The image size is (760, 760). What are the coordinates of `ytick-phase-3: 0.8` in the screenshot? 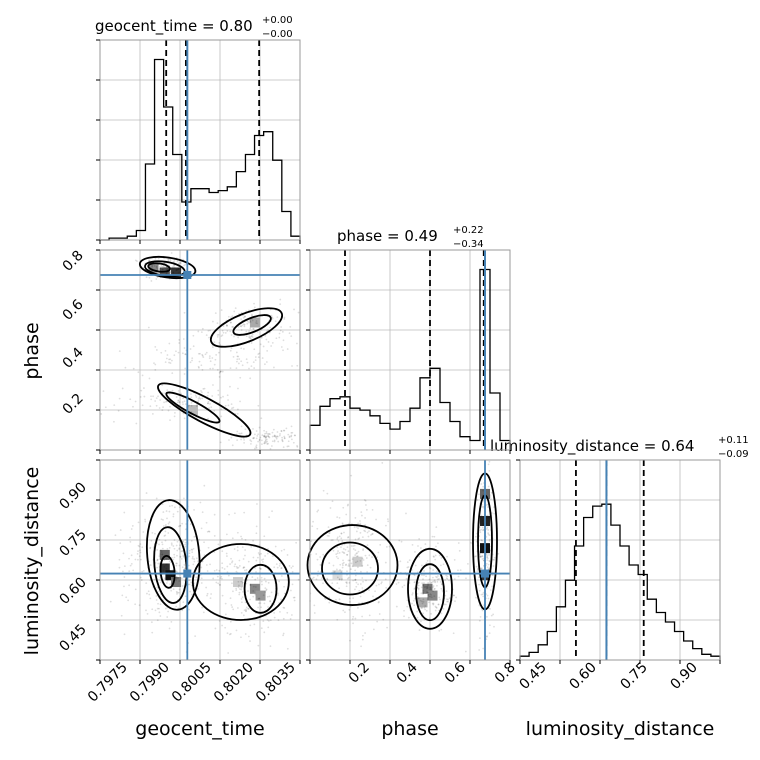 It's located at (73, 261).